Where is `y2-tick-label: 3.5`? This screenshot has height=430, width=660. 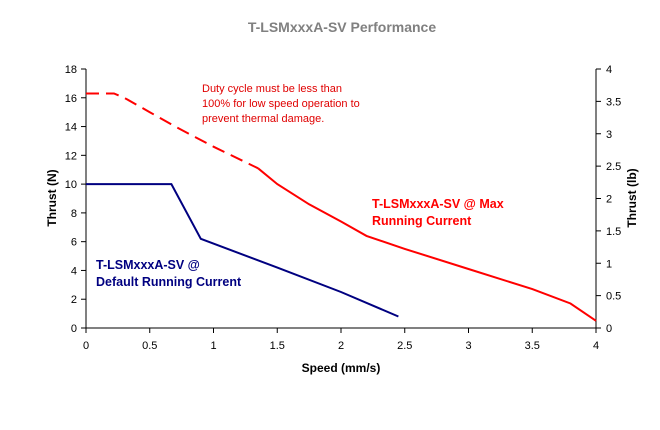 y2-tick-label: 3.5 is located at coordinates (613, 102).